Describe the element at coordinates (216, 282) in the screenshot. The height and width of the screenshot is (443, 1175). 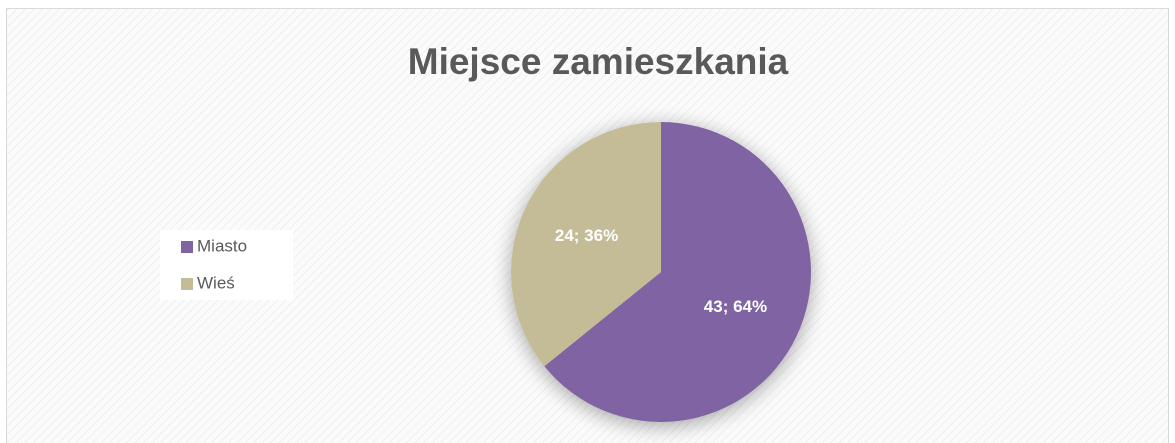
I see `legend-label: Wieś` at that location.